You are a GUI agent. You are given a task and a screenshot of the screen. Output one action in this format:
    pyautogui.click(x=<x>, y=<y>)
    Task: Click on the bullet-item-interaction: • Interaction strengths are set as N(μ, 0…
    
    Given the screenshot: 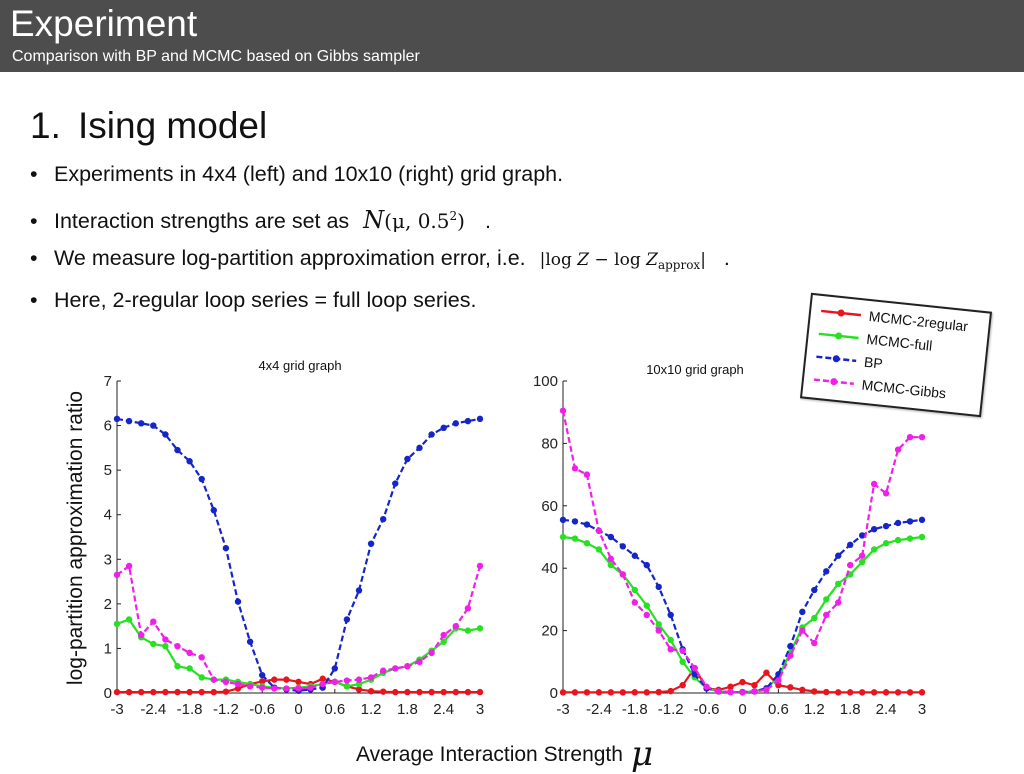 What is the action you would take?
    pyautogui.click(x=380, y=218)
    